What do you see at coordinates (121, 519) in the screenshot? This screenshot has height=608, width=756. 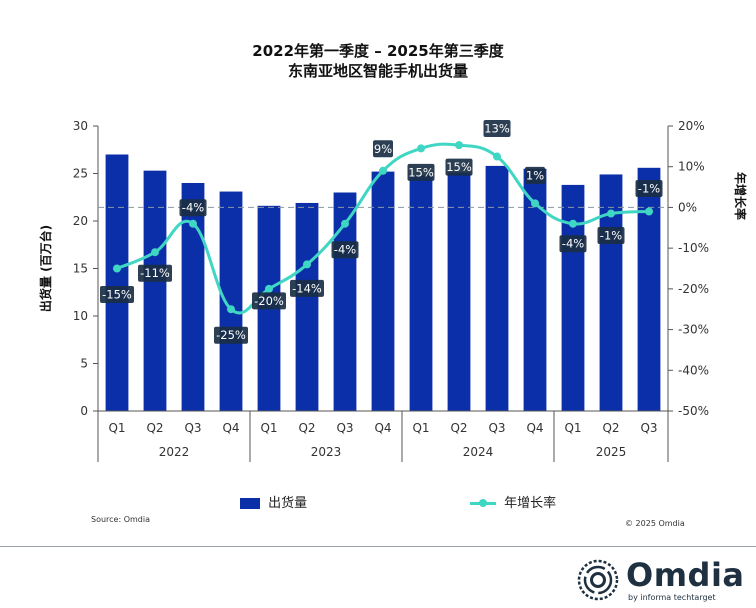 I see `source-note: Source: Omdia` at bounding box center [121, 519].